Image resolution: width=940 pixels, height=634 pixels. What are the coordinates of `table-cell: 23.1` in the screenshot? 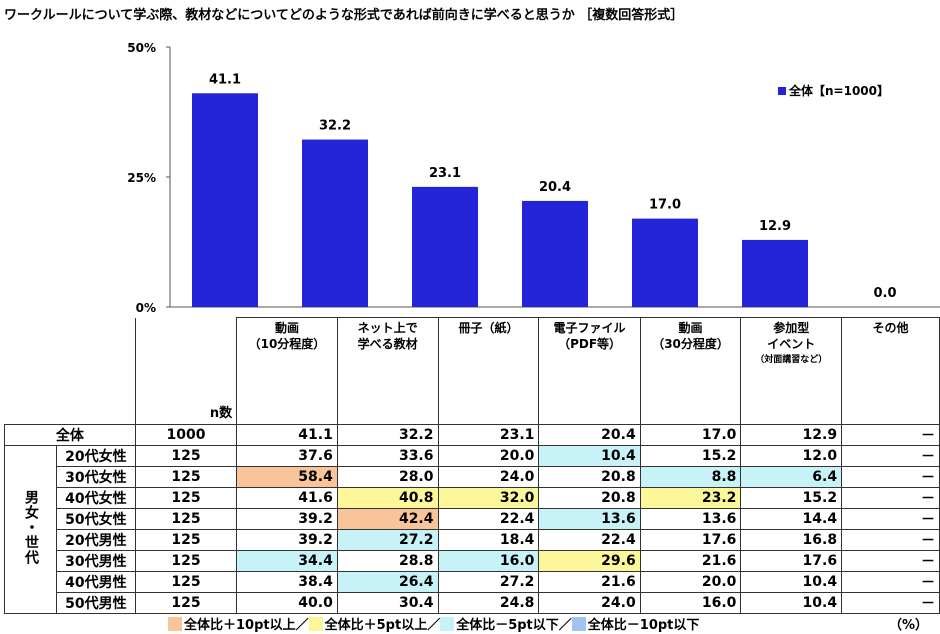 It's located at (488, 435).